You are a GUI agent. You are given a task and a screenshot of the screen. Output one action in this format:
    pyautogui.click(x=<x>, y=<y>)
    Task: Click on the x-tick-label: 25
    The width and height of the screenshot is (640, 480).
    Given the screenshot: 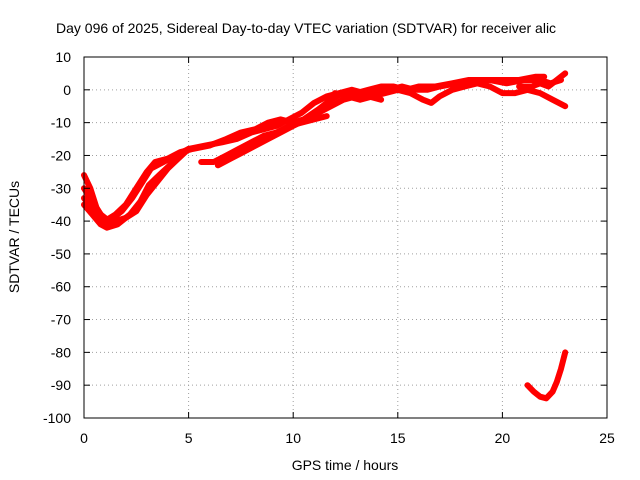 What is the action you would take?
    pyautogui.click(x=607, y=438)
    